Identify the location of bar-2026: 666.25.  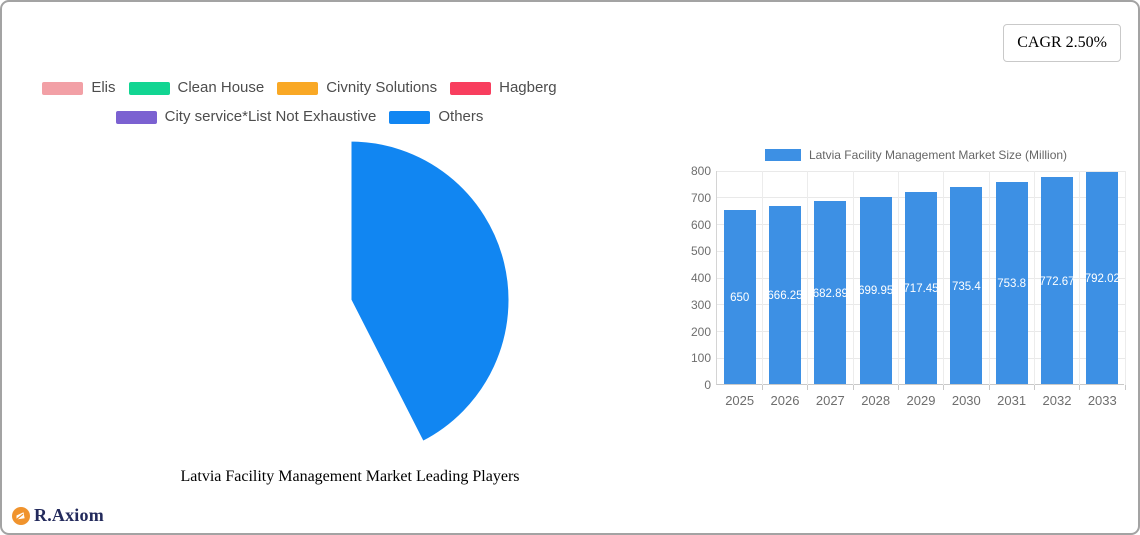
(785, 294).